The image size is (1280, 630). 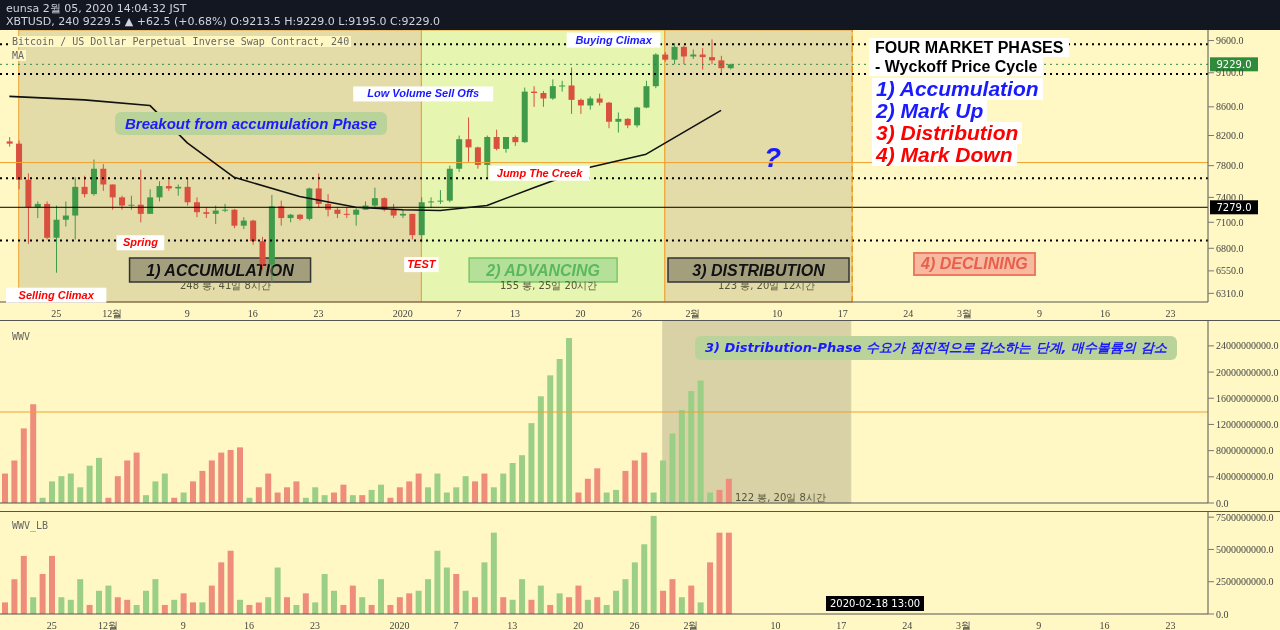 What do you see at coordinates (842, 314) in the screenshot?
I see `x-tick-label: 17` at bounding box center [842, 314].